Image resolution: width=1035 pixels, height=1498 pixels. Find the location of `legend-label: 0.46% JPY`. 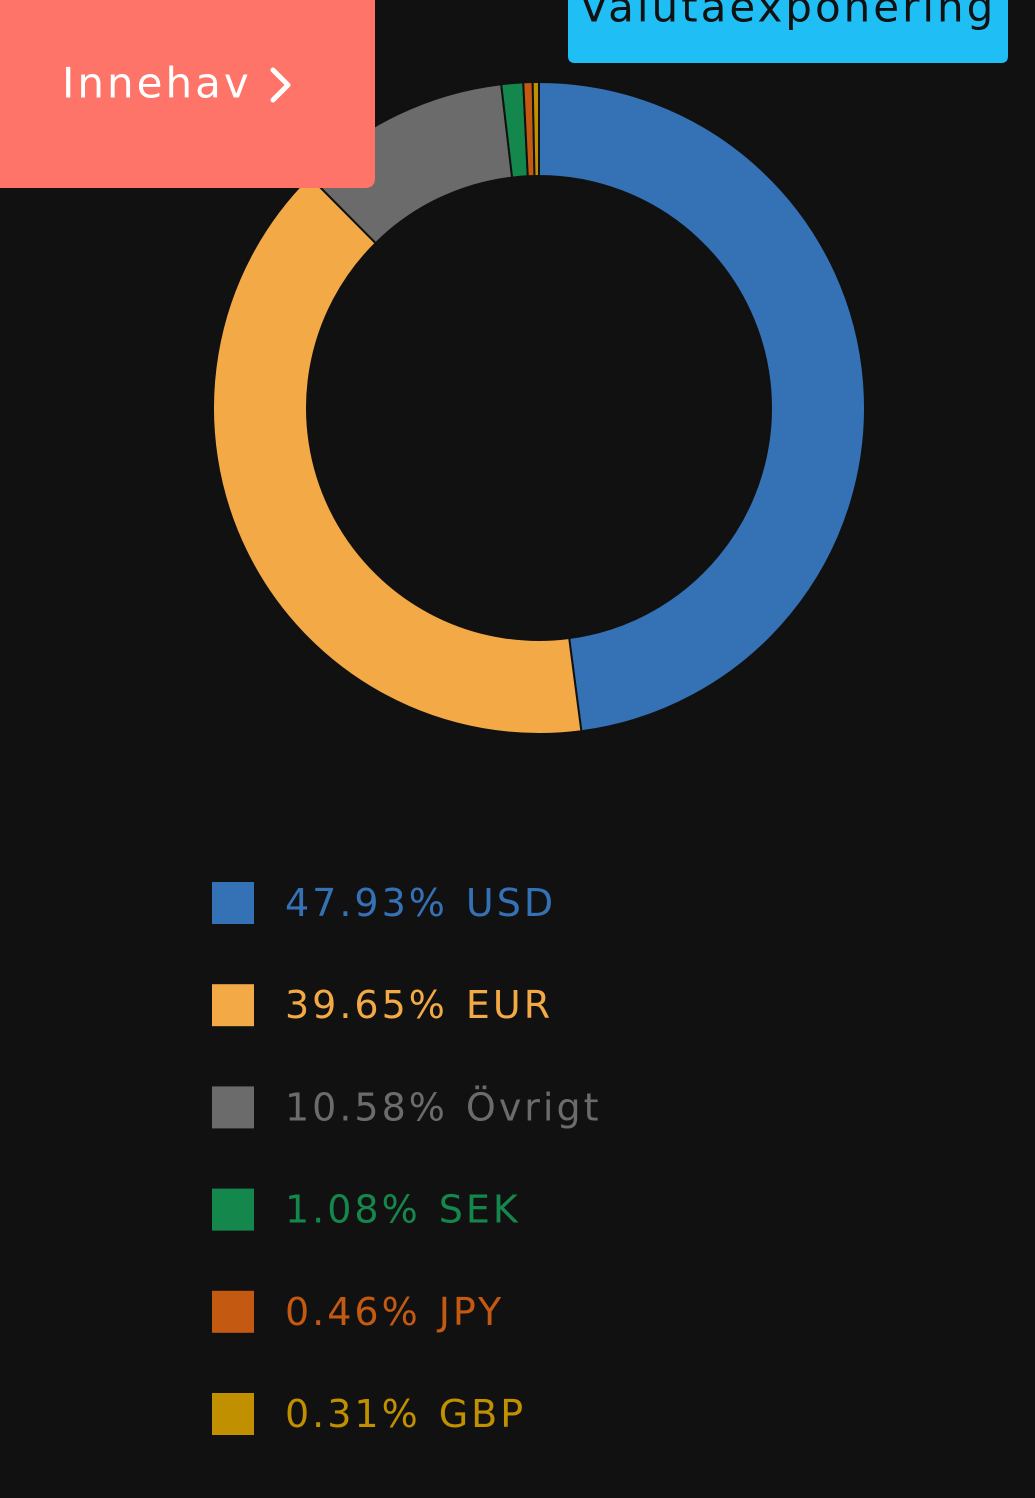

legend-label: 0.46% JPY is located at coordinates (394, 1311).